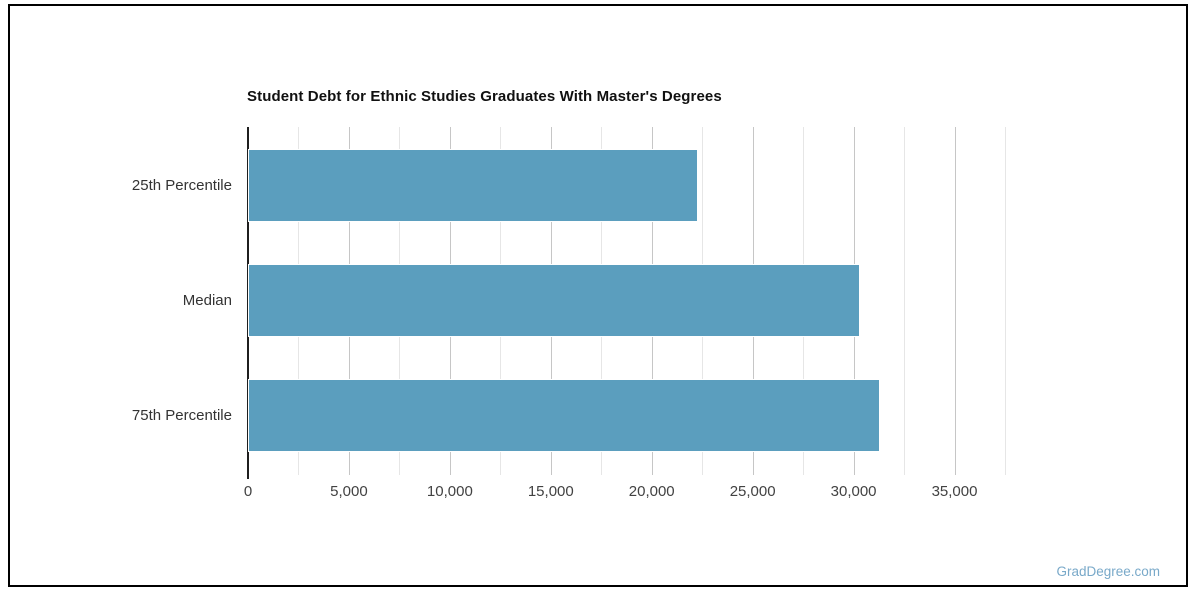 This screenshot has width=1200, height=600. Describe the element at coordinates (181, 185) in the screenshot. I see `category-label-25th-percentile: 25th Percentile` at that location.